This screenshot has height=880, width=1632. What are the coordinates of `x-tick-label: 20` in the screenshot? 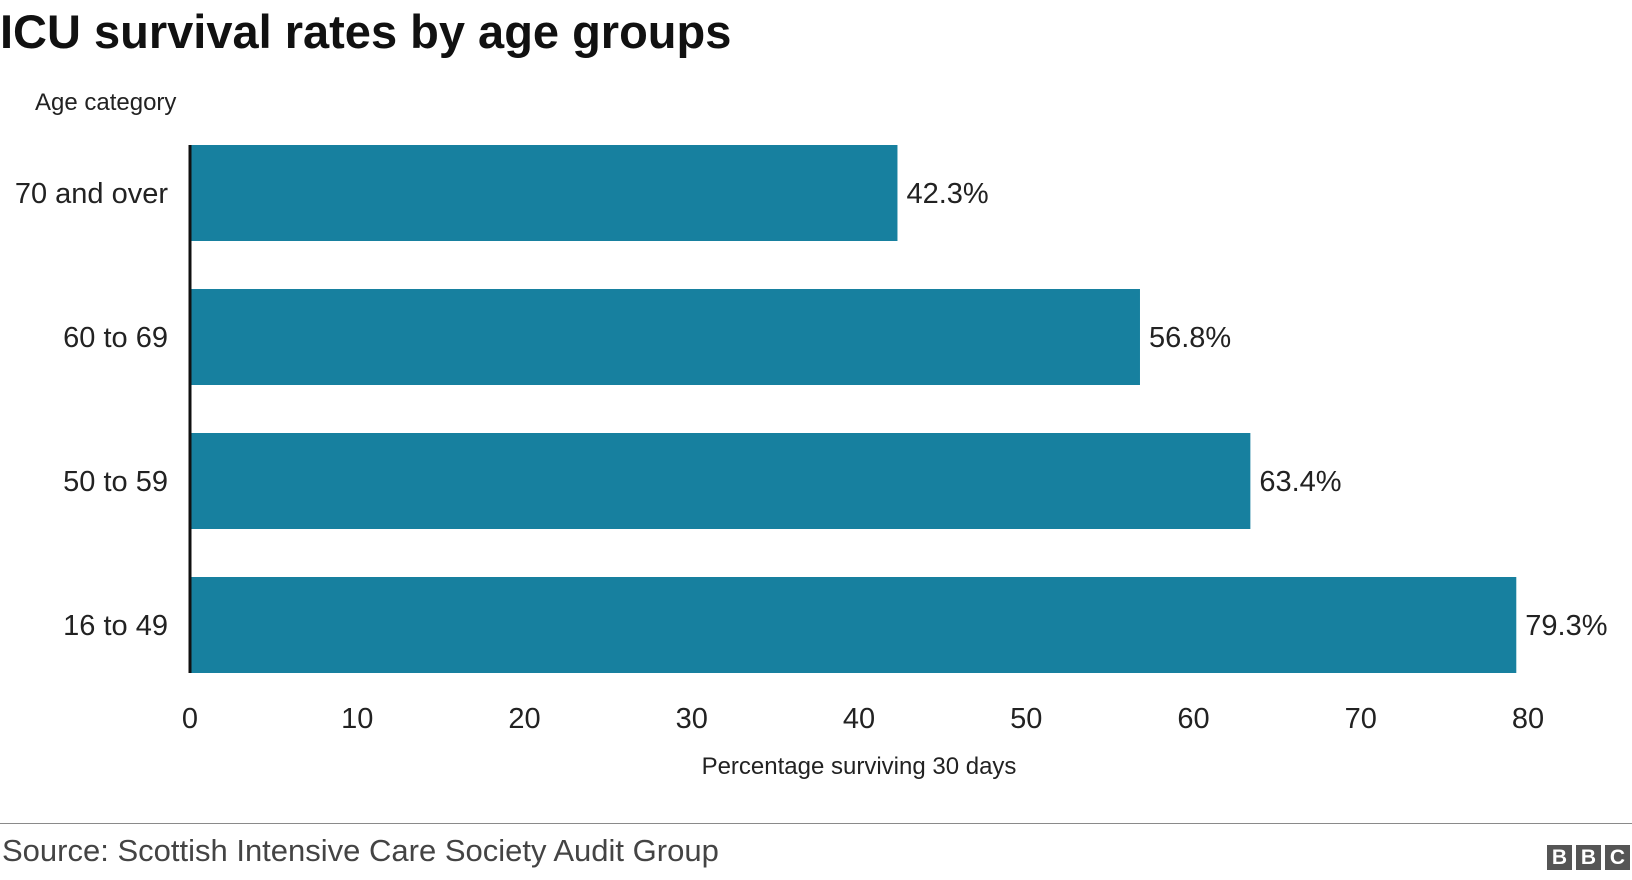 It's located at (524, 719).